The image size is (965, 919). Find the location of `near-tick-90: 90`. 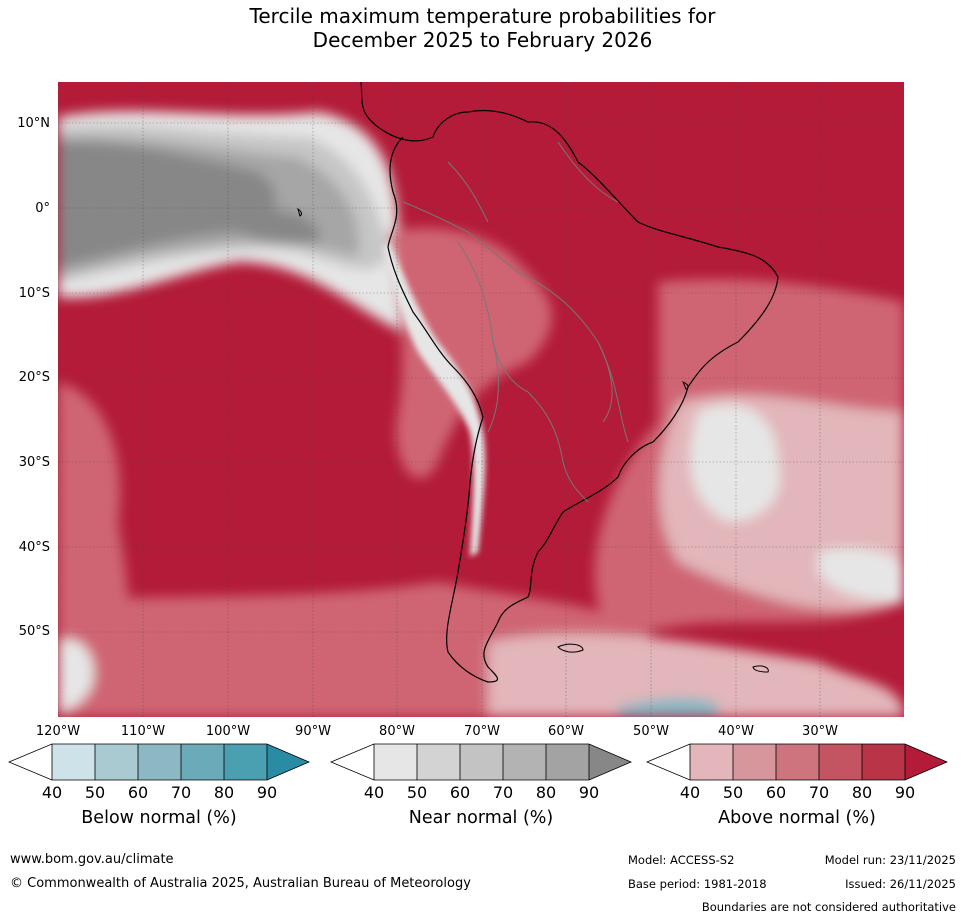

near-tick-90: 90 is located at coordinates (589, 792).